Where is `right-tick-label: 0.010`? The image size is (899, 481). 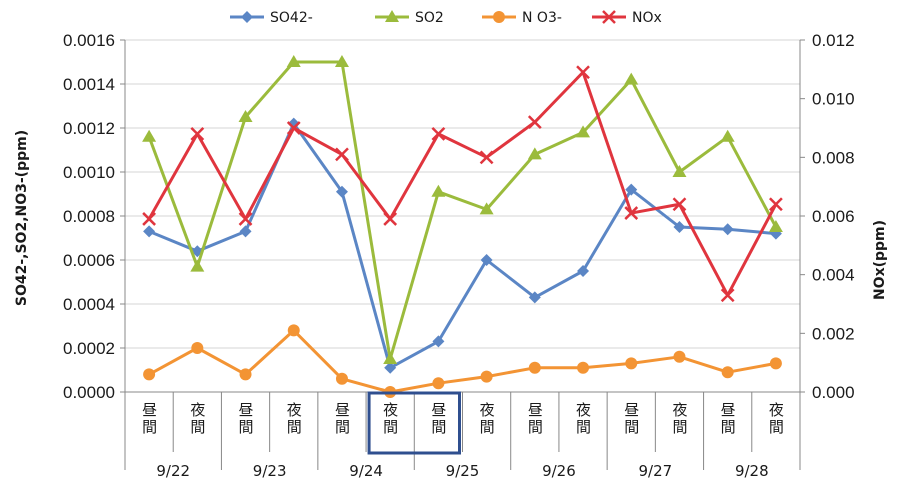 right-tick-label: 0.010 is located at coordinates (833, 99).